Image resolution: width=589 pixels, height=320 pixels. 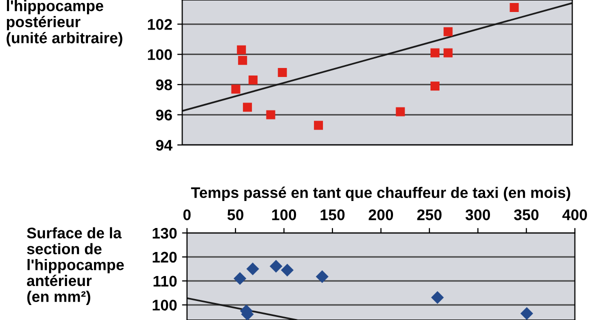 What do you see at coordinates (164, 115) in the screenshot?
I see `y-tick-label: 96` at bounding box center [164, 115].